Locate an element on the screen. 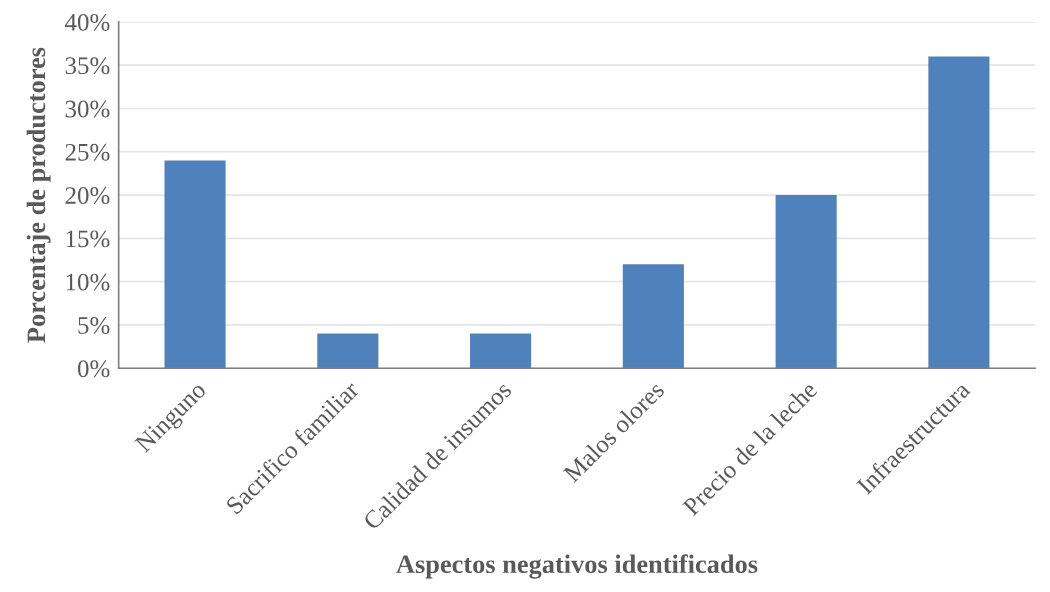 Image resolution: width=1050 pixels, height=592 pixels. y-tick-label: 35% is located at coordinates (87, 66).